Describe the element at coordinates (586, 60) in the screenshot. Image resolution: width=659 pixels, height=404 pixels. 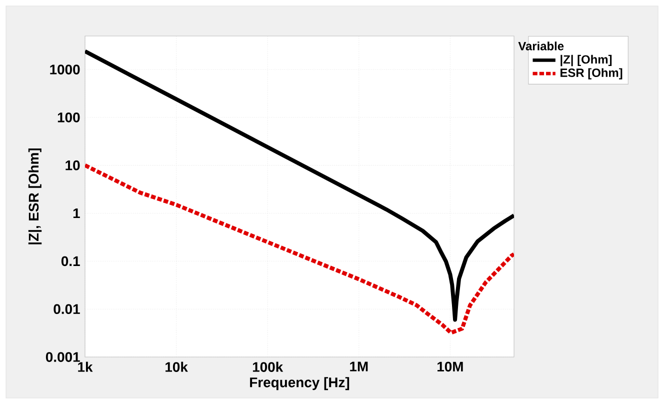
I see `legend-label: |Z| [Ohm]` at that location.